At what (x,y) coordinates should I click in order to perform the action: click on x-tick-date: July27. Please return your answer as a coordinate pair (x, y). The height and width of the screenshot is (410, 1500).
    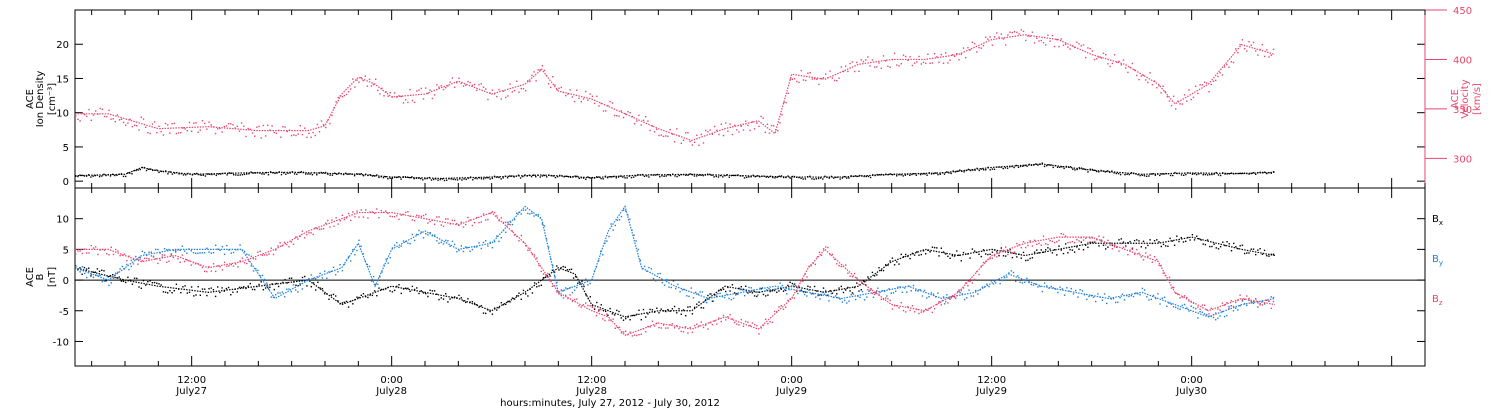
    Looking at the image, I should click on (191, 391).